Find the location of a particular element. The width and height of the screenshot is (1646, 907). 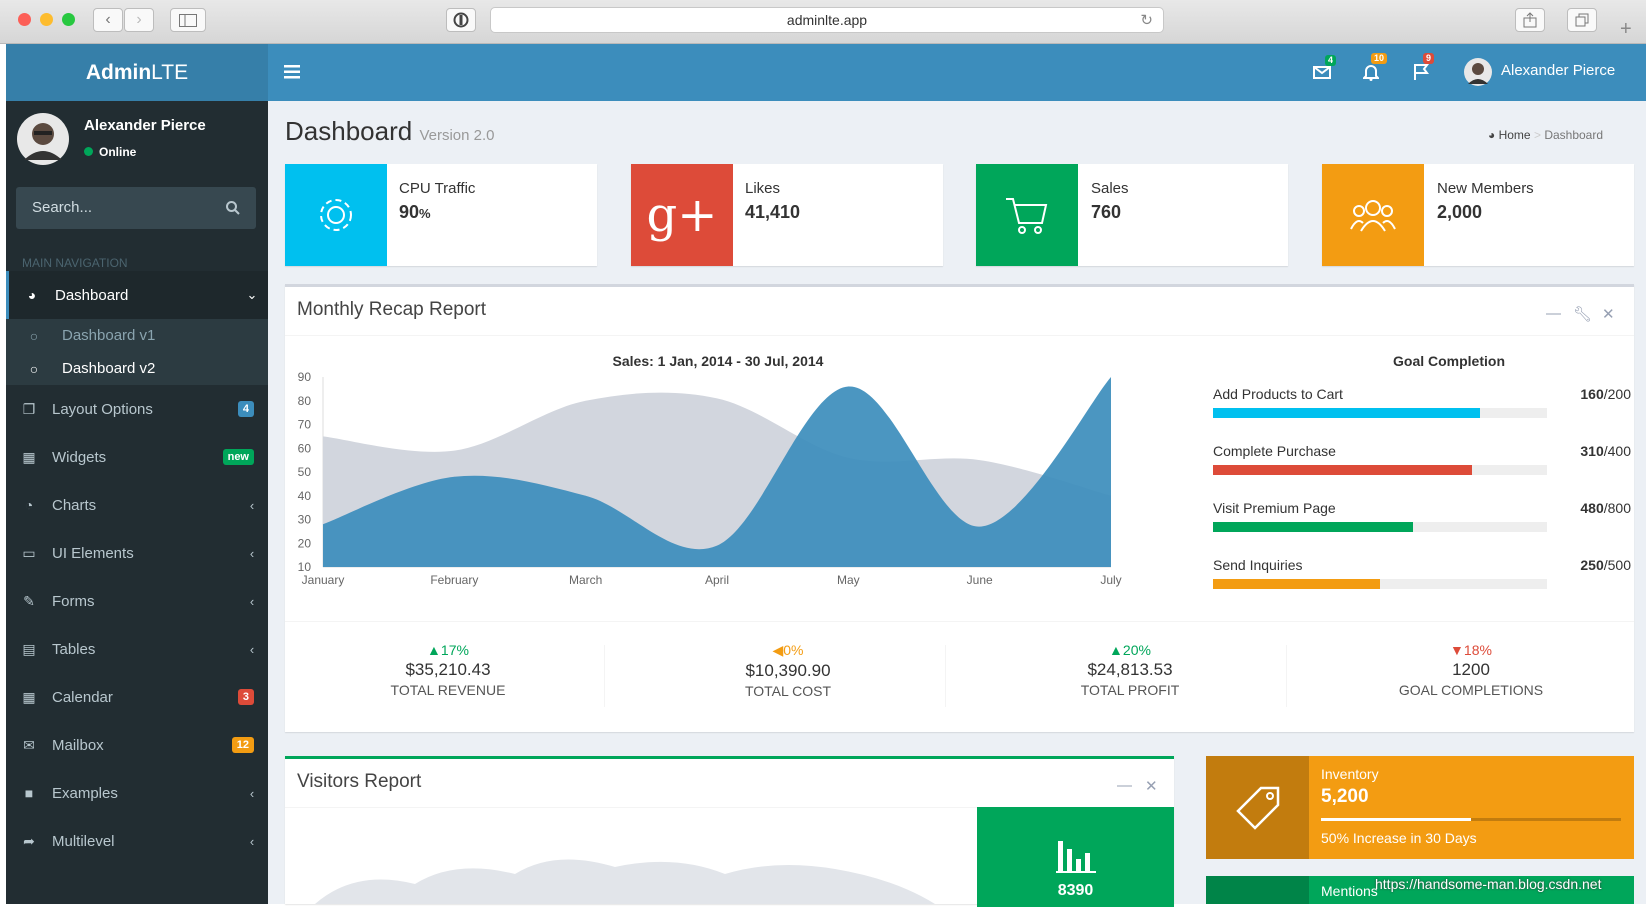

stat-caption: GOAL COMPLETIONS is located at coordinates (1471, 690).